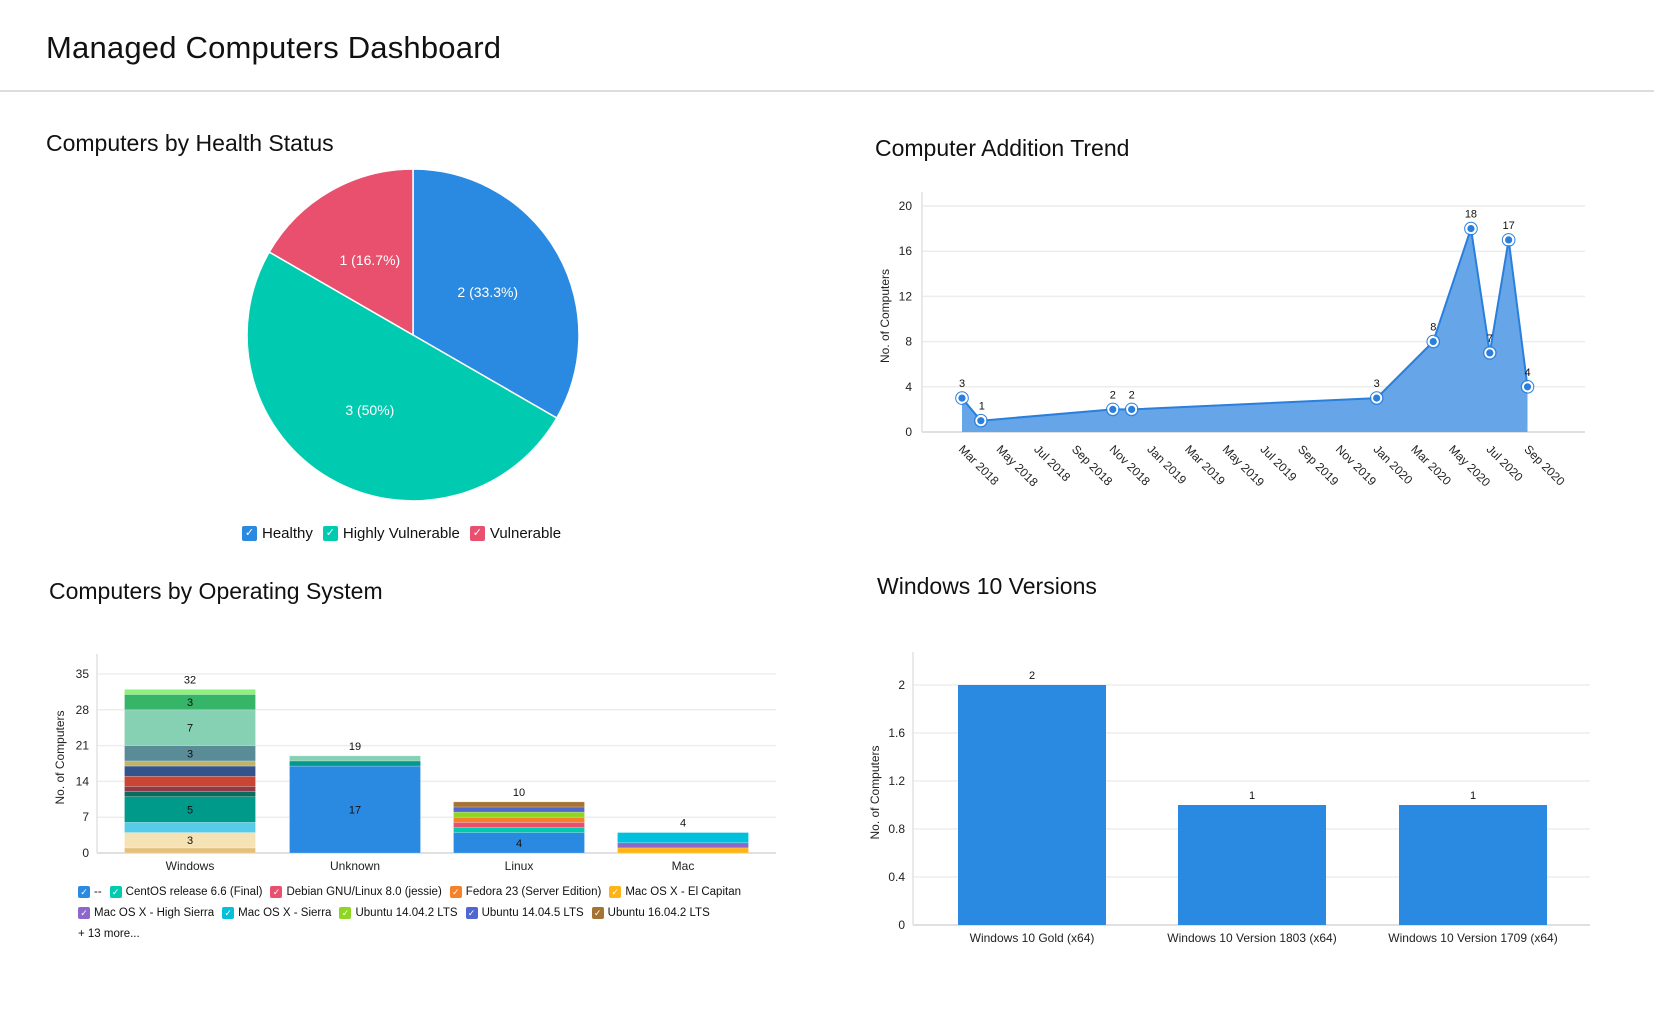 The image size is (1654, 1018). I want to click on trend-data-label: 1, so click(982, 407).